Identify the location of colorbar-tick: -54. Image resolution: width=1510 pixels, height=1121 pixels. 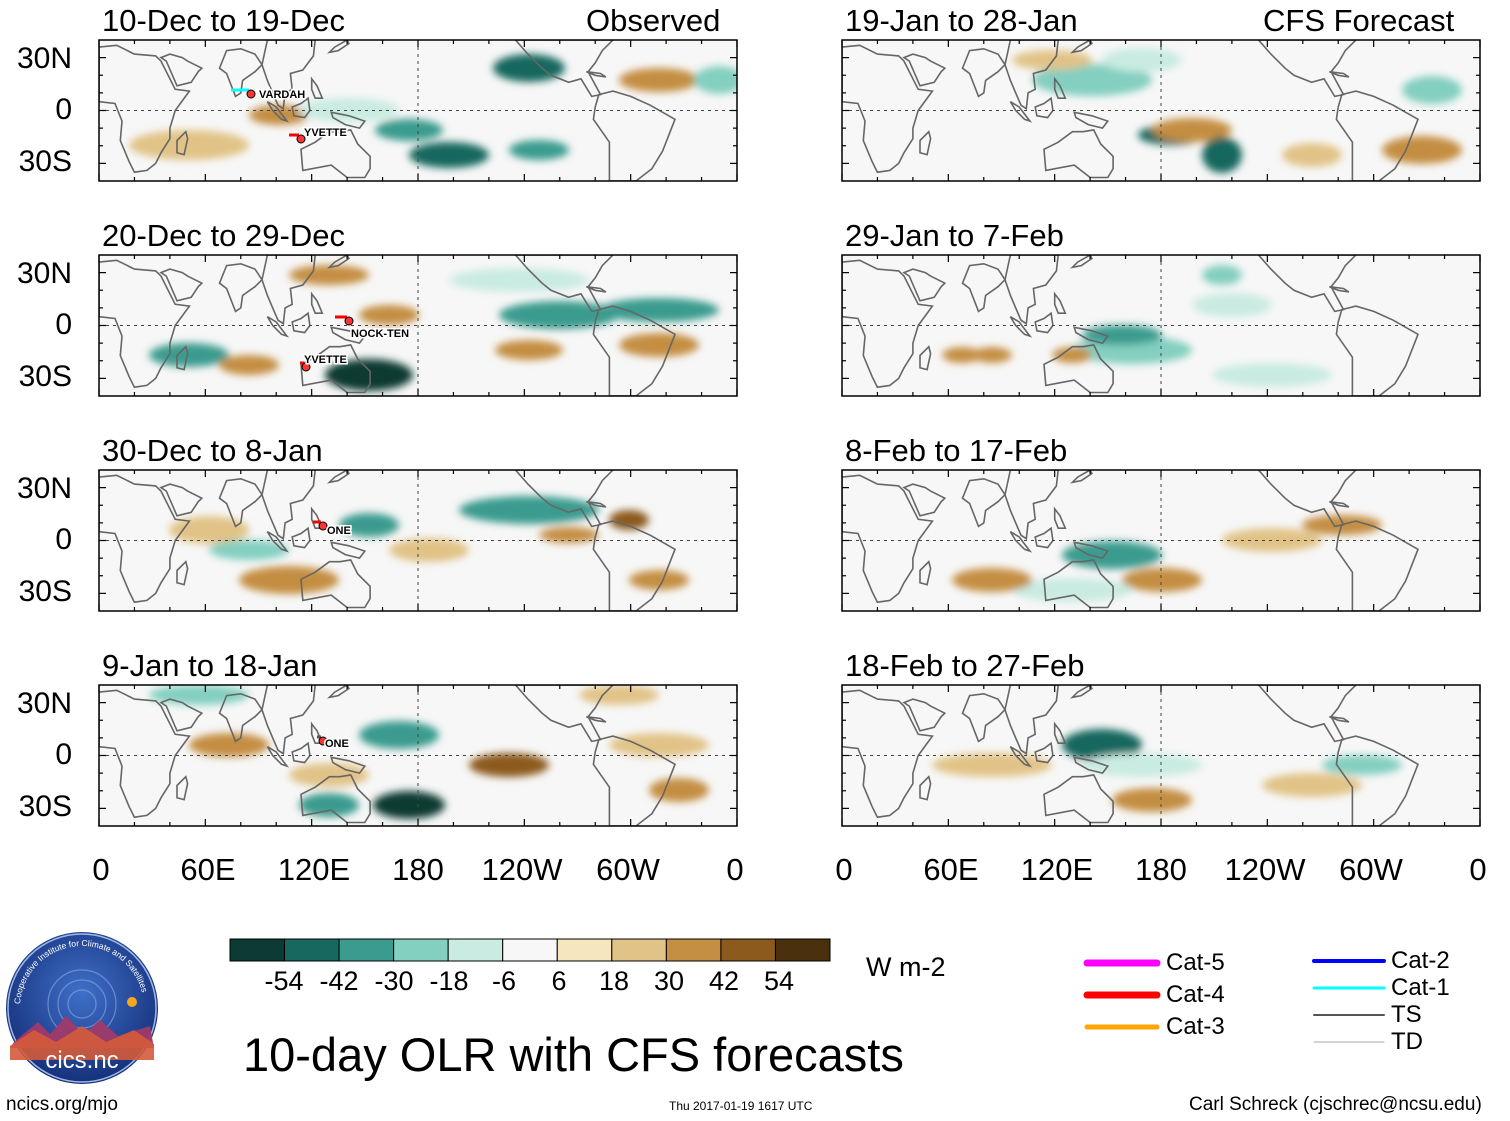
(284, 981).